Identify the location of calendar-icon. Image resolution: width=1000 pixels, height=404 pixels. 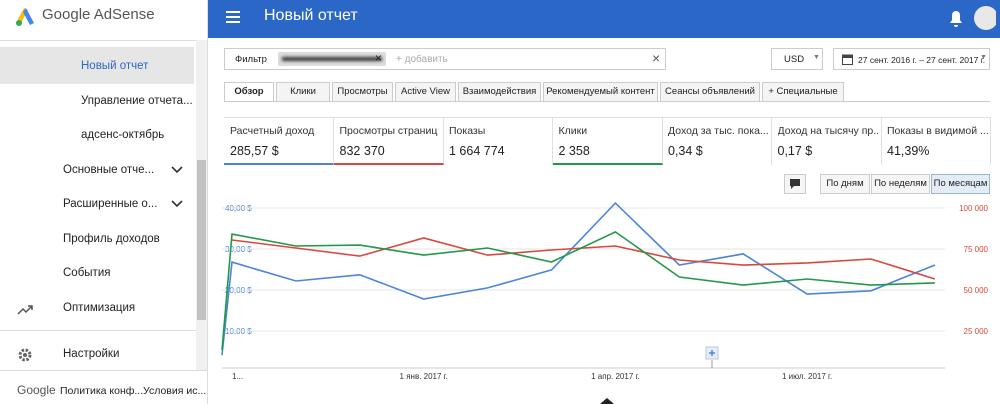
(847, 59).